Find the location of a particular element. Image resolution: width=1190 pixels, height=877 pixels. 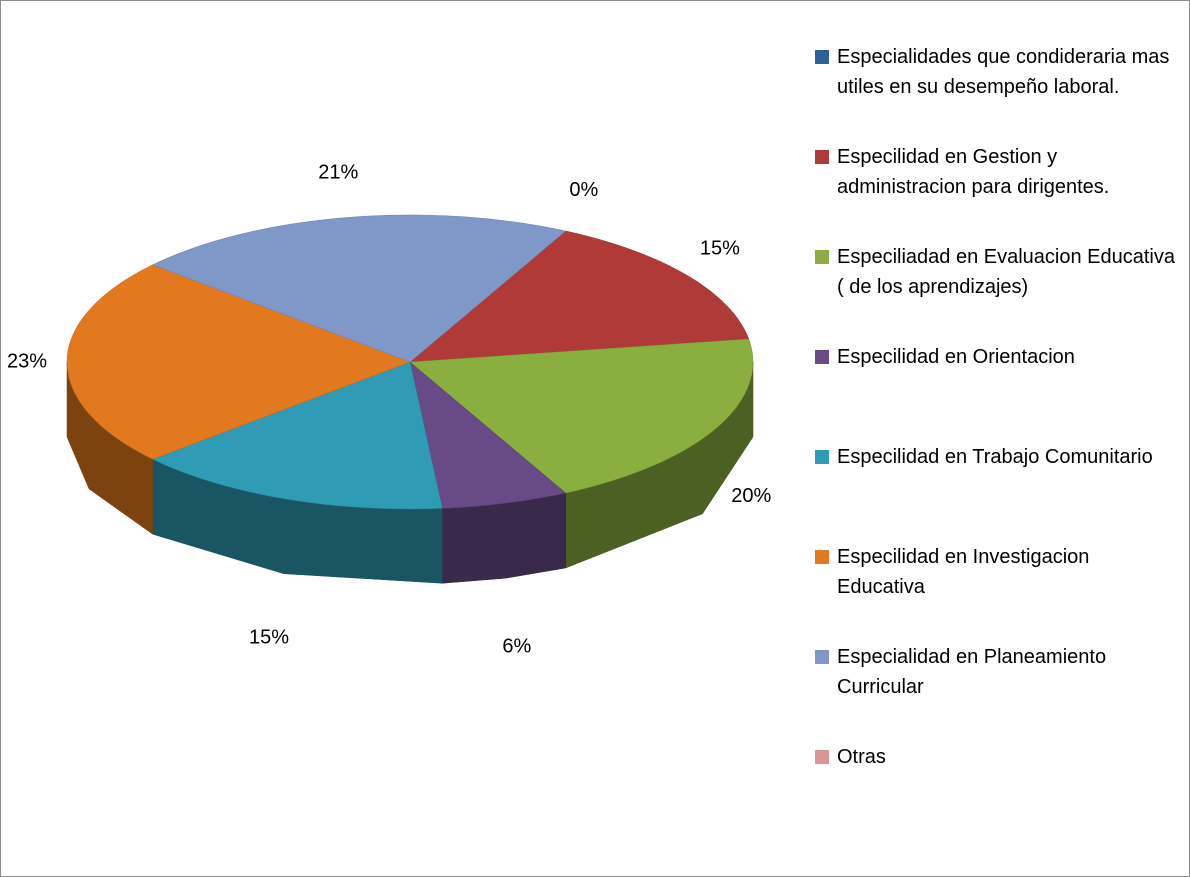

legend-label: Especilidad en Orientacion is located at coordinates (956, 357).